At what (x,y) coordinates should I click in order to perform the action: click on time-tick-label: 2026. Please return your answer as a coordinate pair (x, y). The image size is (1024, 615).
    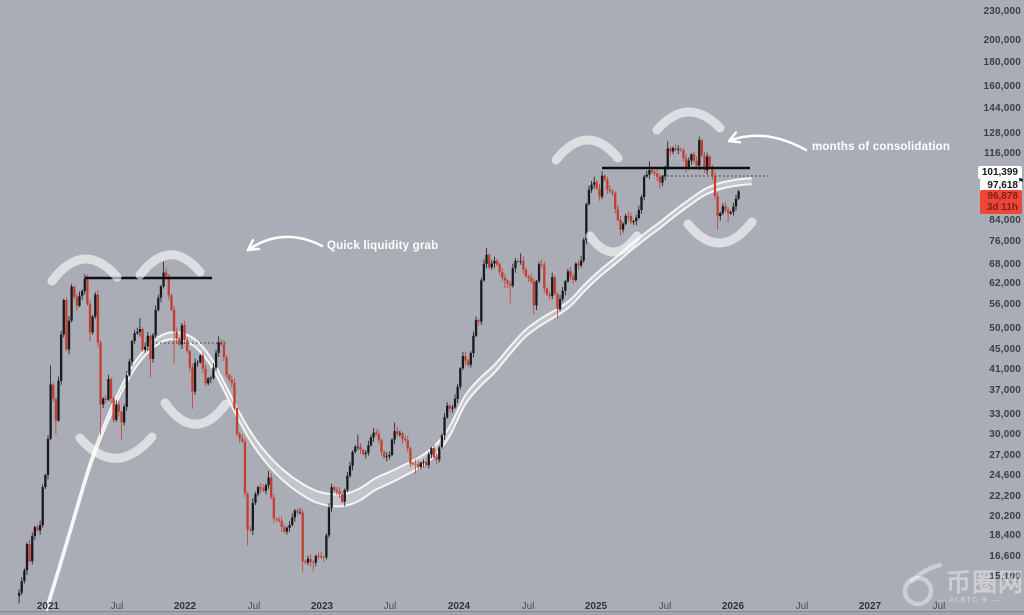
    Looking at the image, I should click on (733, 606).